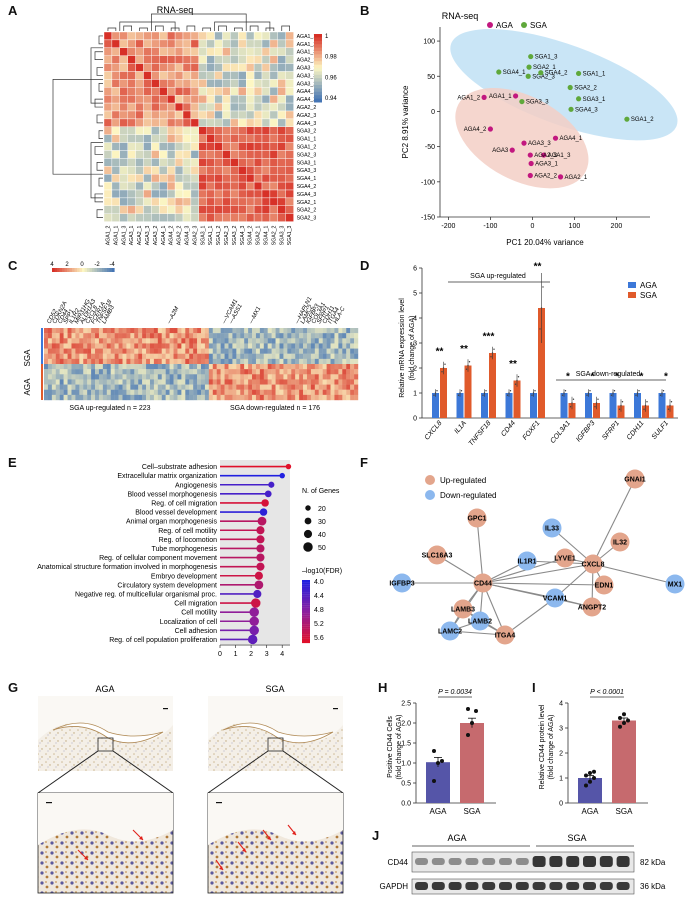 The image size is (689, 900). Describe the element at coordinates (27, 358) in the screenshot. I see `panel-c-row-sga: SGA` at that location.